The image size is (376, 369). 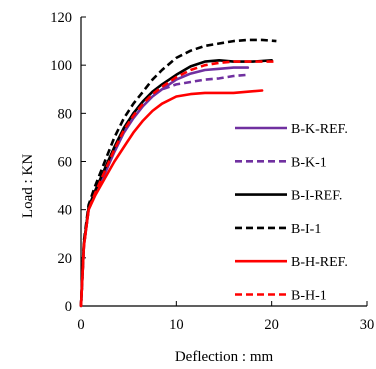 What do you see at coordinates (309, 162) in the screenshot?
I see `legend-label: B-K-1` at bounding box center [309, 162].